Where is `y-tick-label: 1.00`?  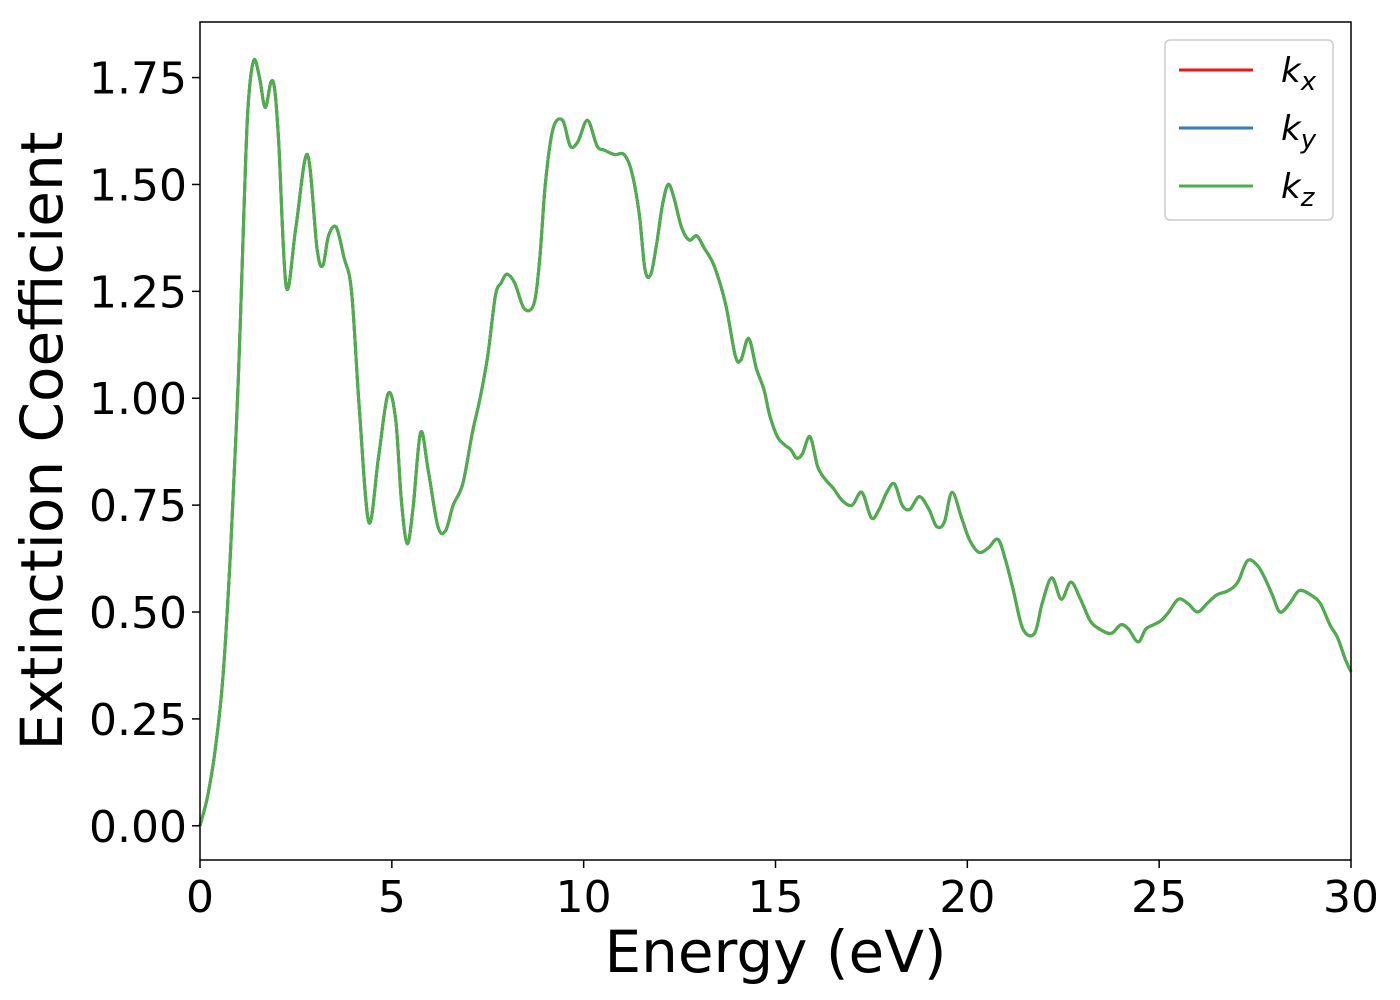
y-tick-label: 1.00 is located at coordinates (138, 399).